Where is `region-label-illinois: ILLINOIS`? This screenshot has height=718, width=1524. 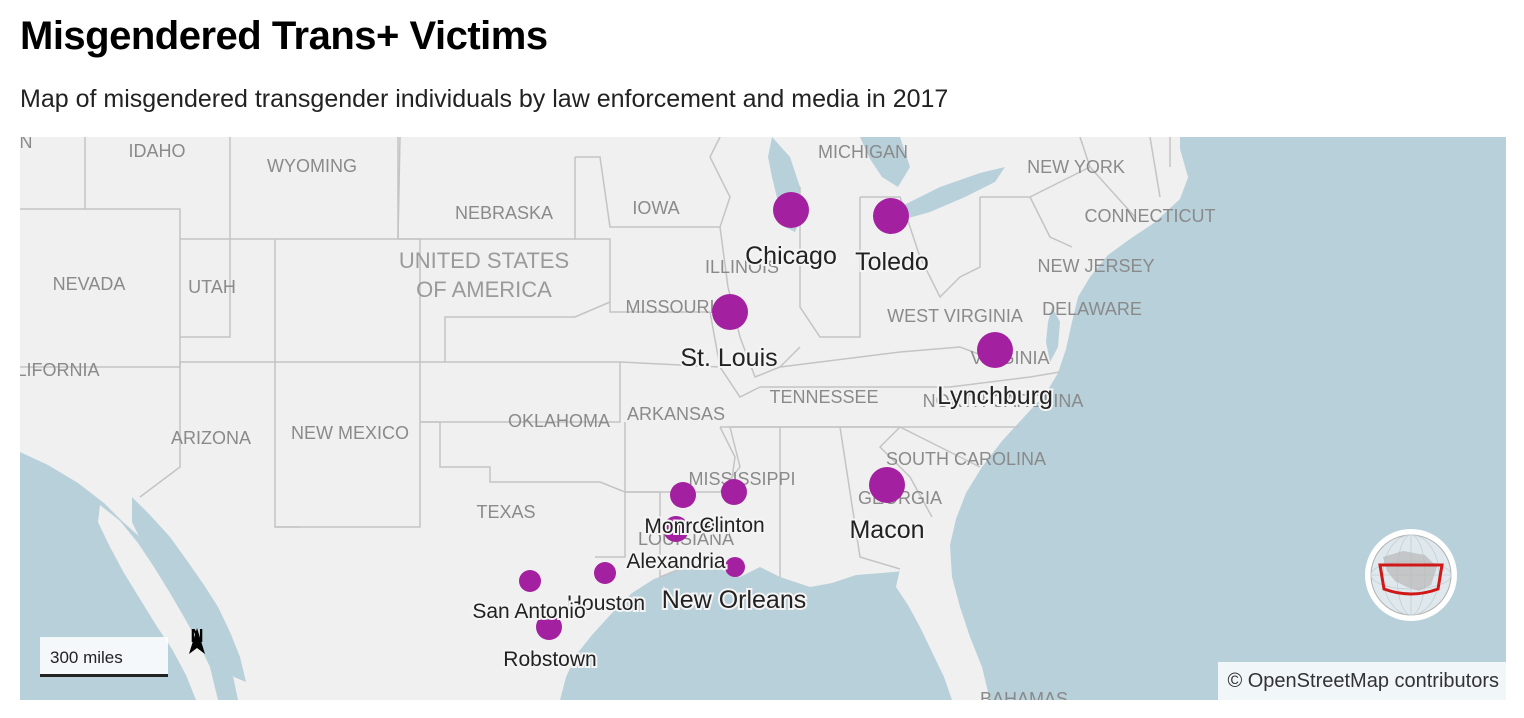 region-label-illinois: ILLINOIS is located at coordinates (742, 267).